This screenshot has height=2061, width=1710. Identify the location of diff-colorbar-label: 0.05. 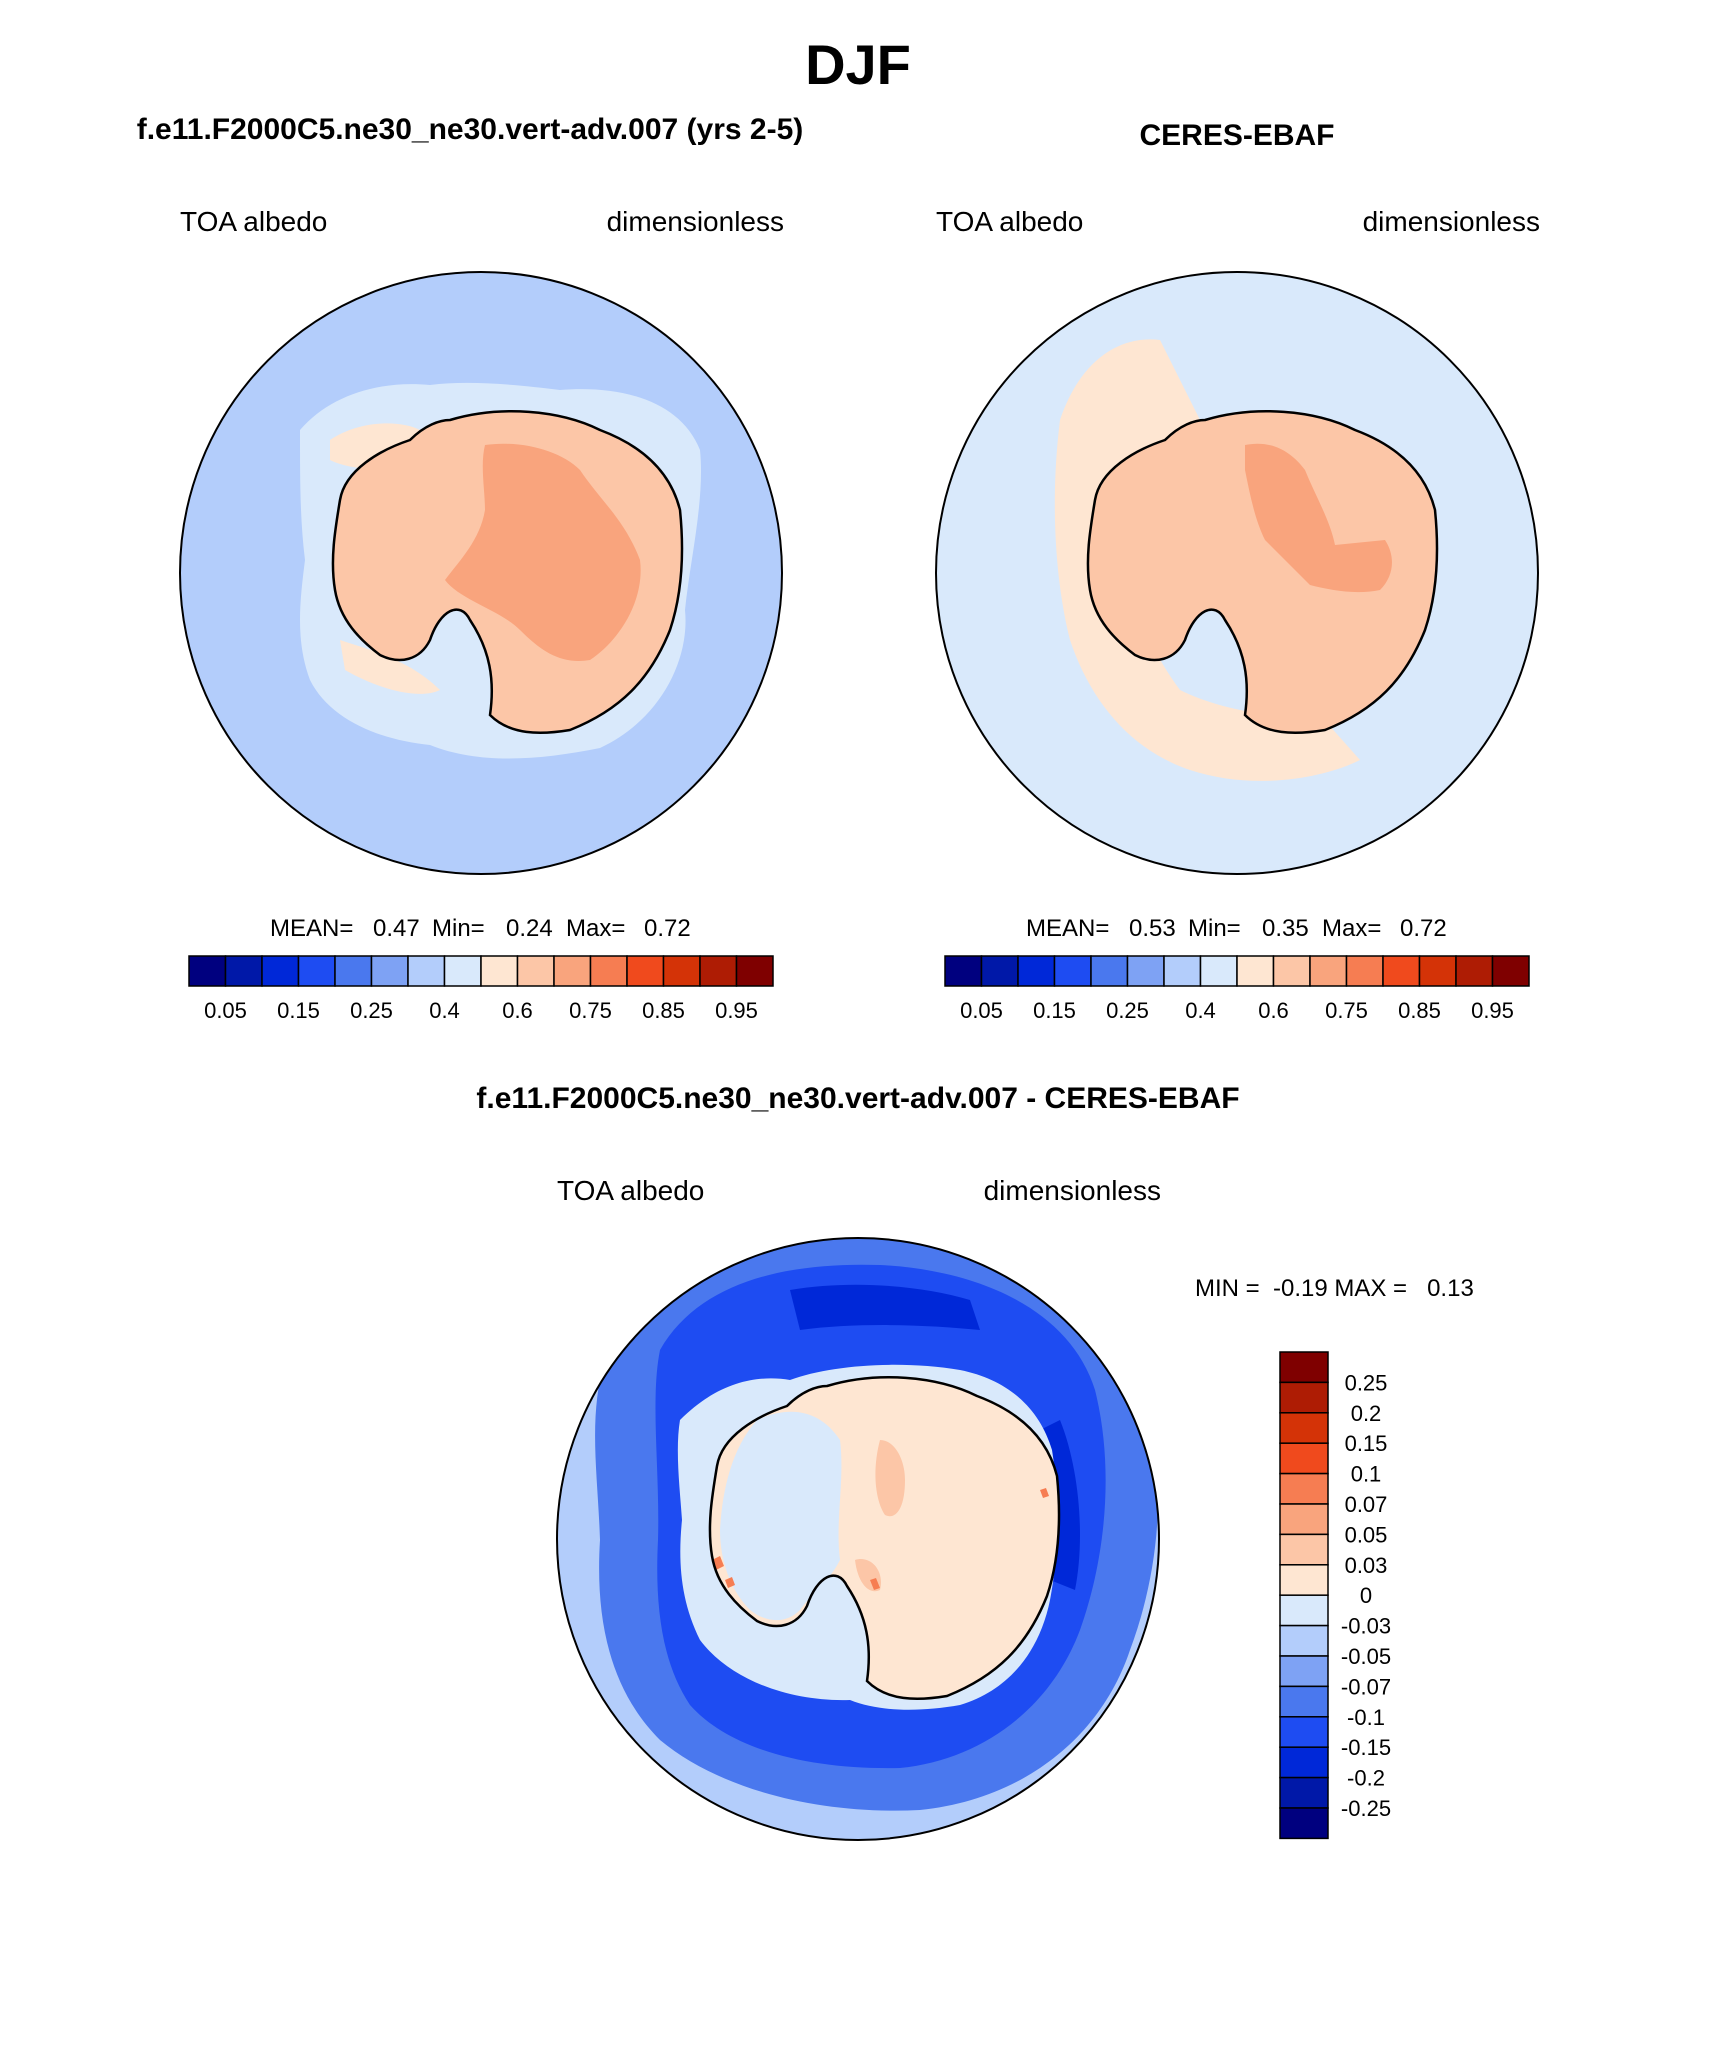
(1366, 1534).